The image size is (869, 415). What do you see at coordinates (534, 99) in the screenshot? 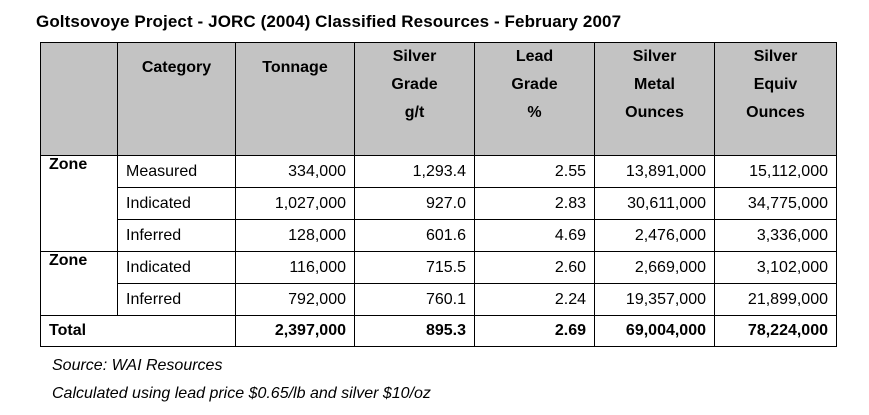
I see `header-lead-grade: Lead Grade %` at bounding box center [534, 99].